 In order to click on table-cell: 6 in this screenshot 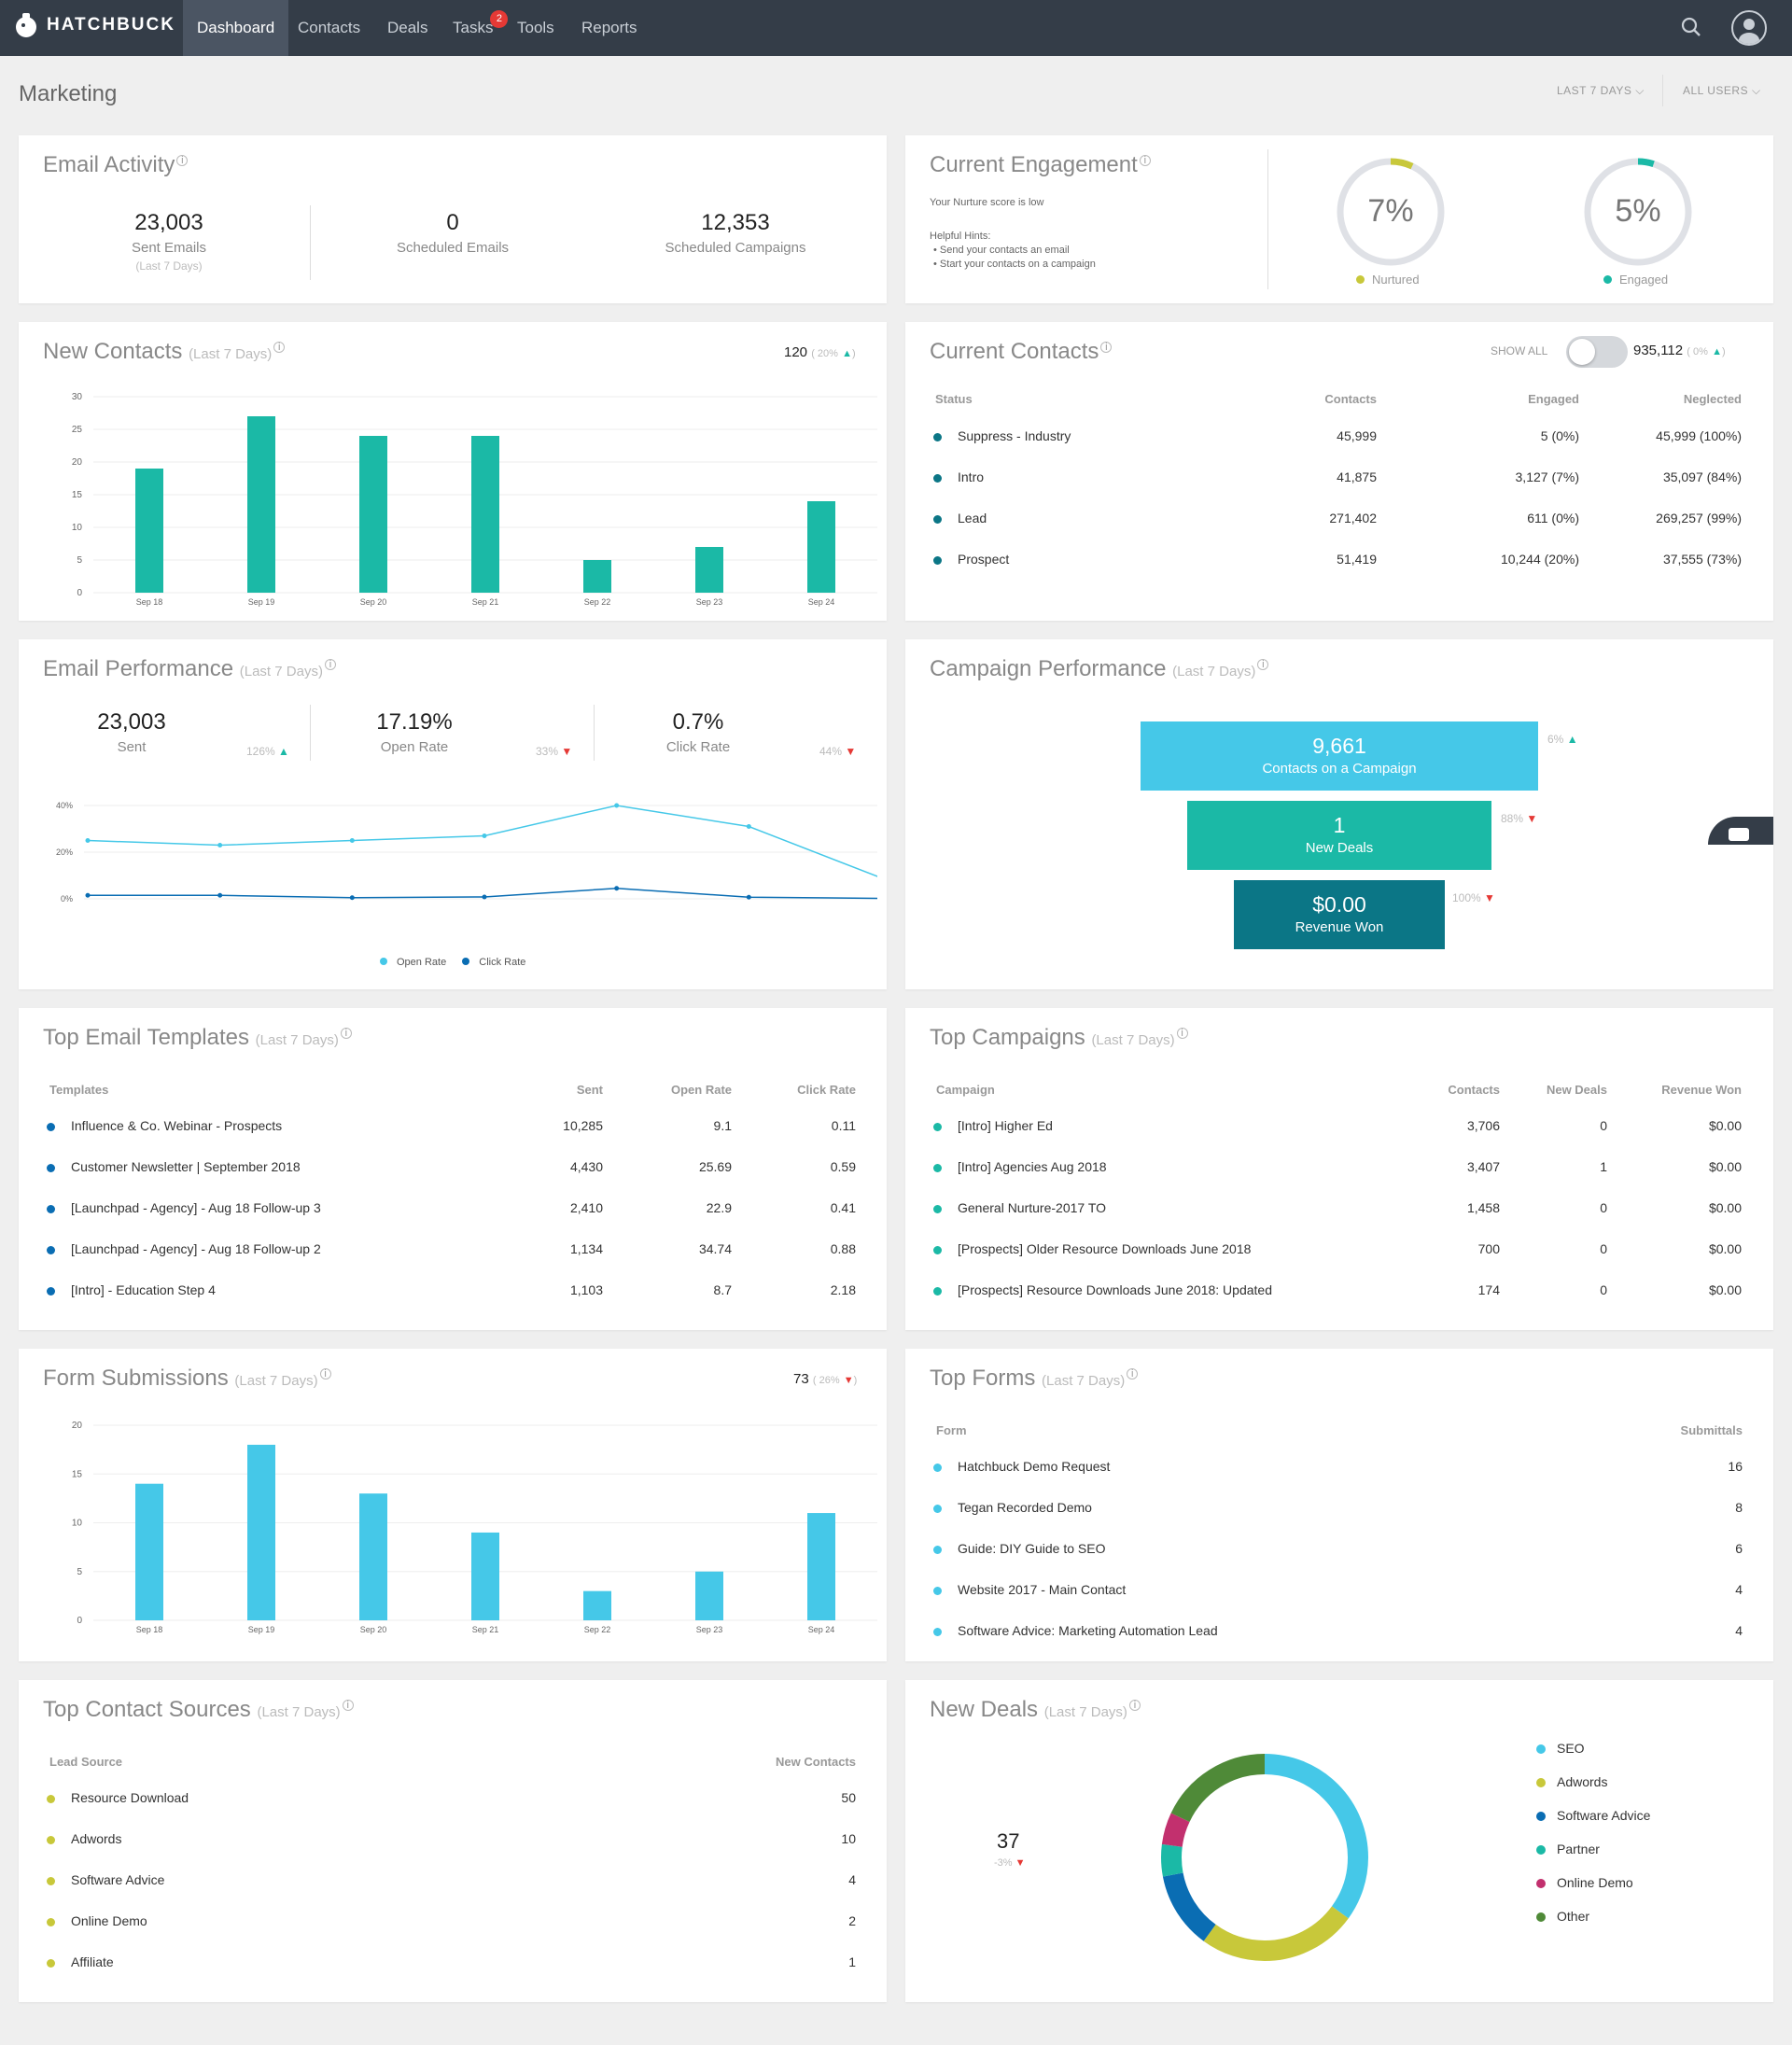, I will do `click(1739, 1548)`.